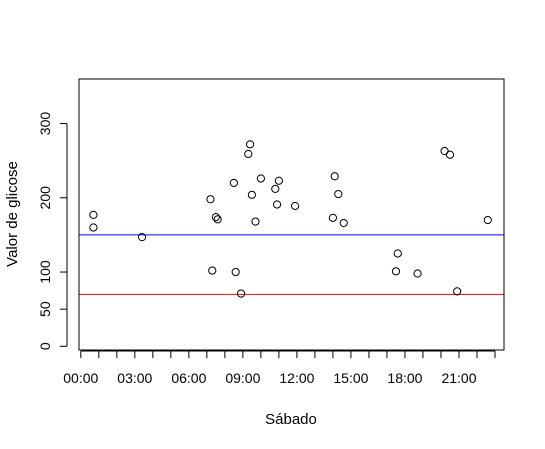 This screenshot has width=545, height=449. Describe the element at coordinates (188, 378) in the screenshot. I see `x-tick-label: 06:00` at that location.